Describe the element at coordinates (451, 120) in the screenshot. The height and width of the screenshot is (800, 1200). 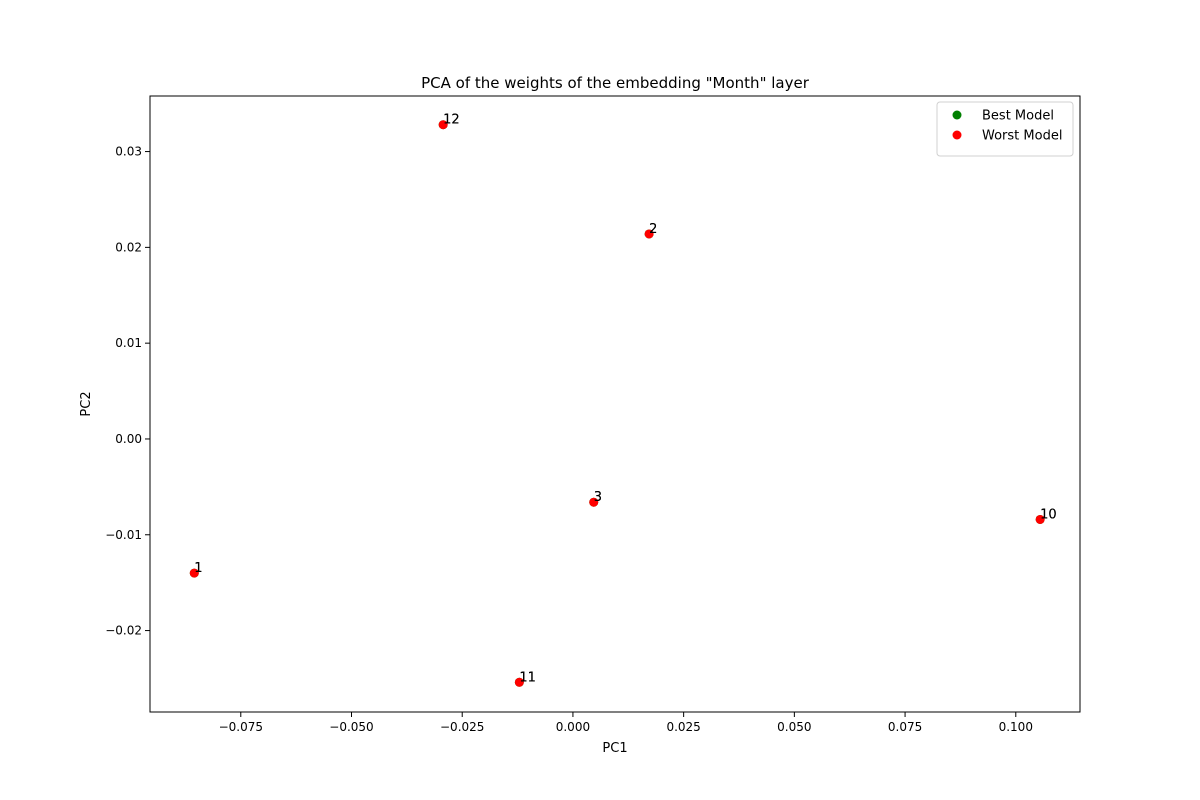
I see `point-label: 12` at that location.